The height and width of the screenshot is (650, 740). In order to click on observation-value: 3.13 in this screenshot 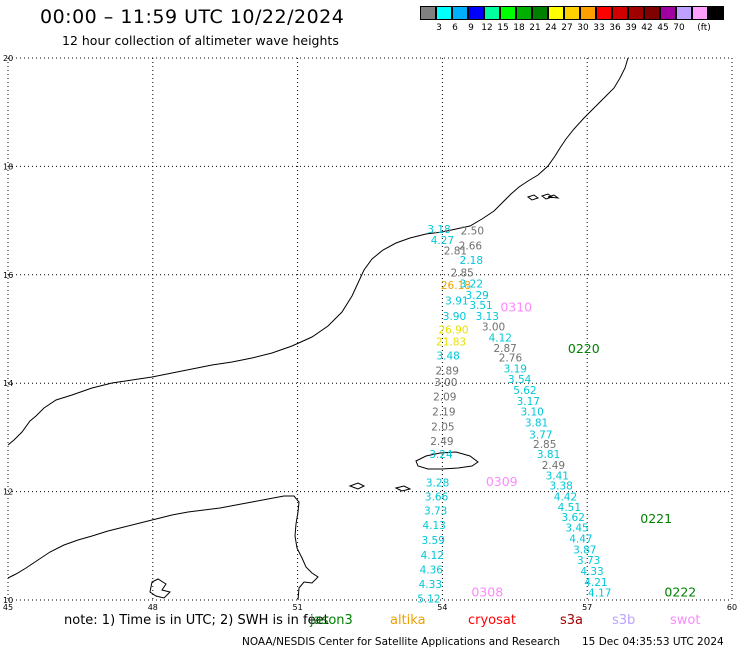, I will do `click(487, 317)`.